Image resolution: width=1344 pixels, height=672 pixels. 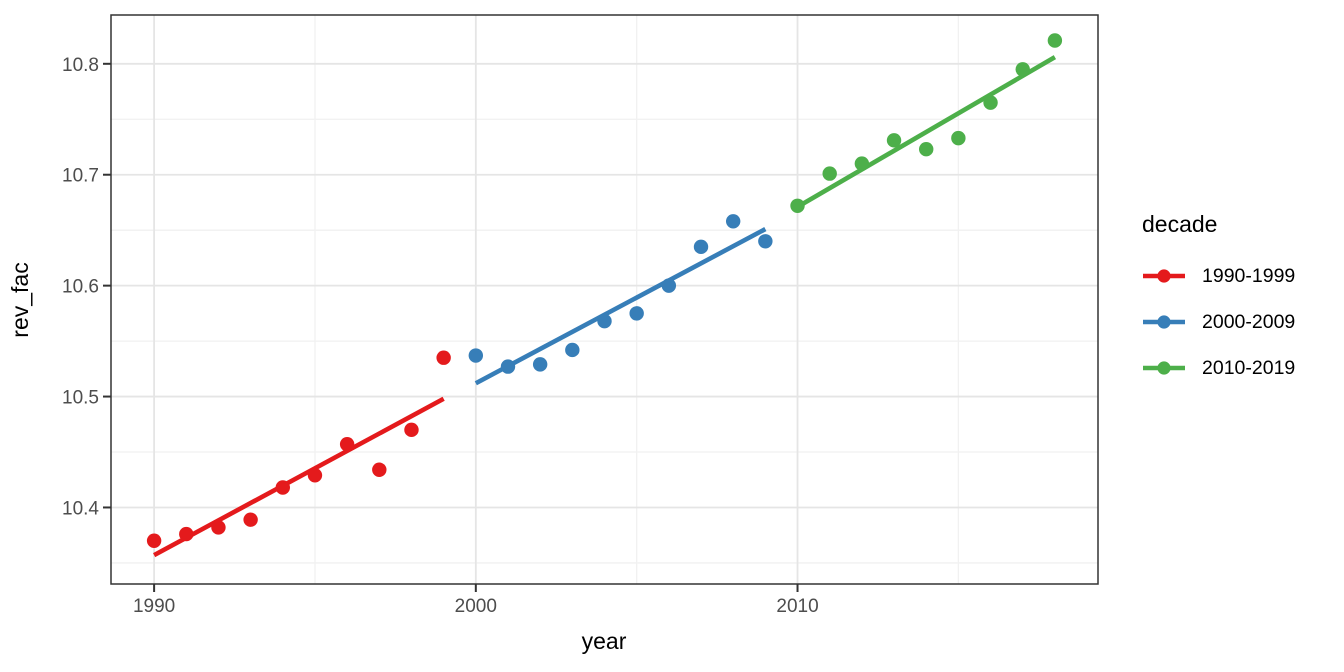 What do you see at coordinates (80, 508) in the screenshot?
I see `y-axis-tick-label: 10.4` at bounding box center [80, 508].